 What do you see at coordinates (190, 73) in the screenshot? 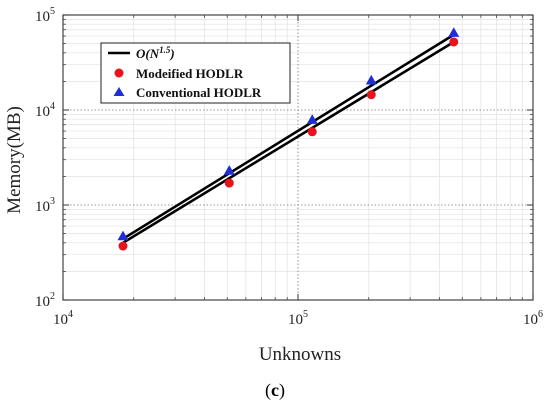
I see `legend-label-modified: Modeified HODLR` at bounding box center [190, 73].